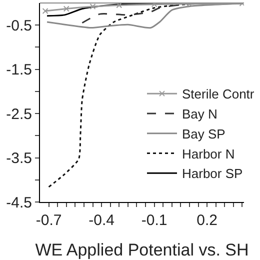  Describe the element at coordinates (101, 220) in the screenshot. I see `x-tick-label: -0.4` at that location.